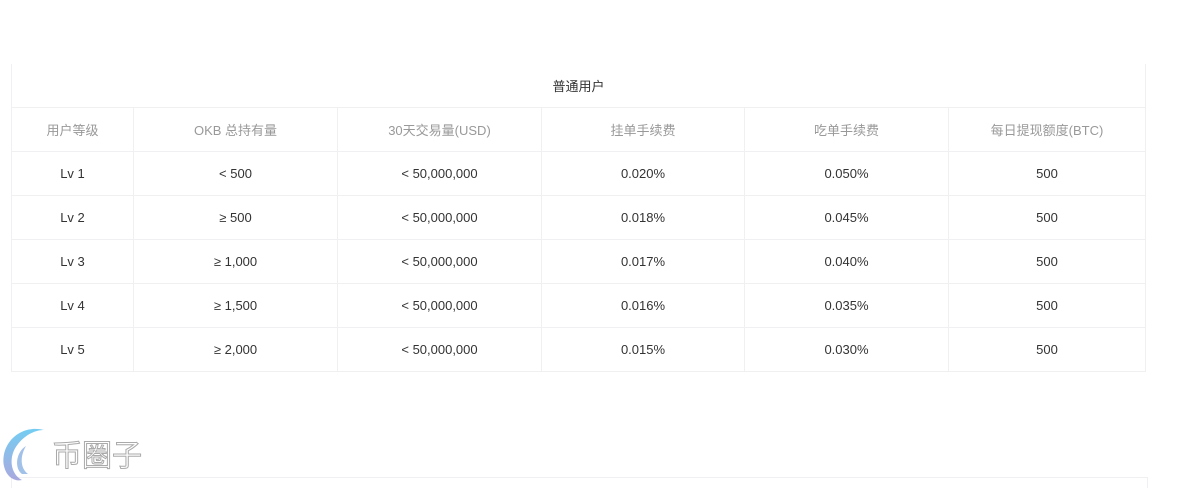 This screenshot has width=1199, height=488. I want to click on table-cell: 0.050%, so click(846, 173).